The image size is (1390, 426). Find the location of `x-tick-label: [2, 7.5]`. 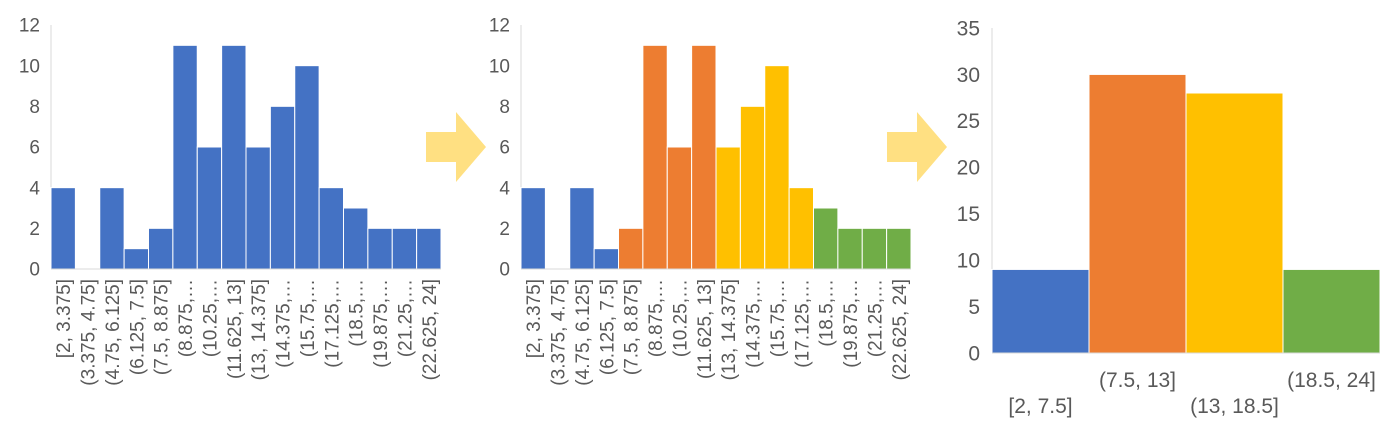

x-tick-label: [2, 7.5] is located at coordinates (1040, 406).